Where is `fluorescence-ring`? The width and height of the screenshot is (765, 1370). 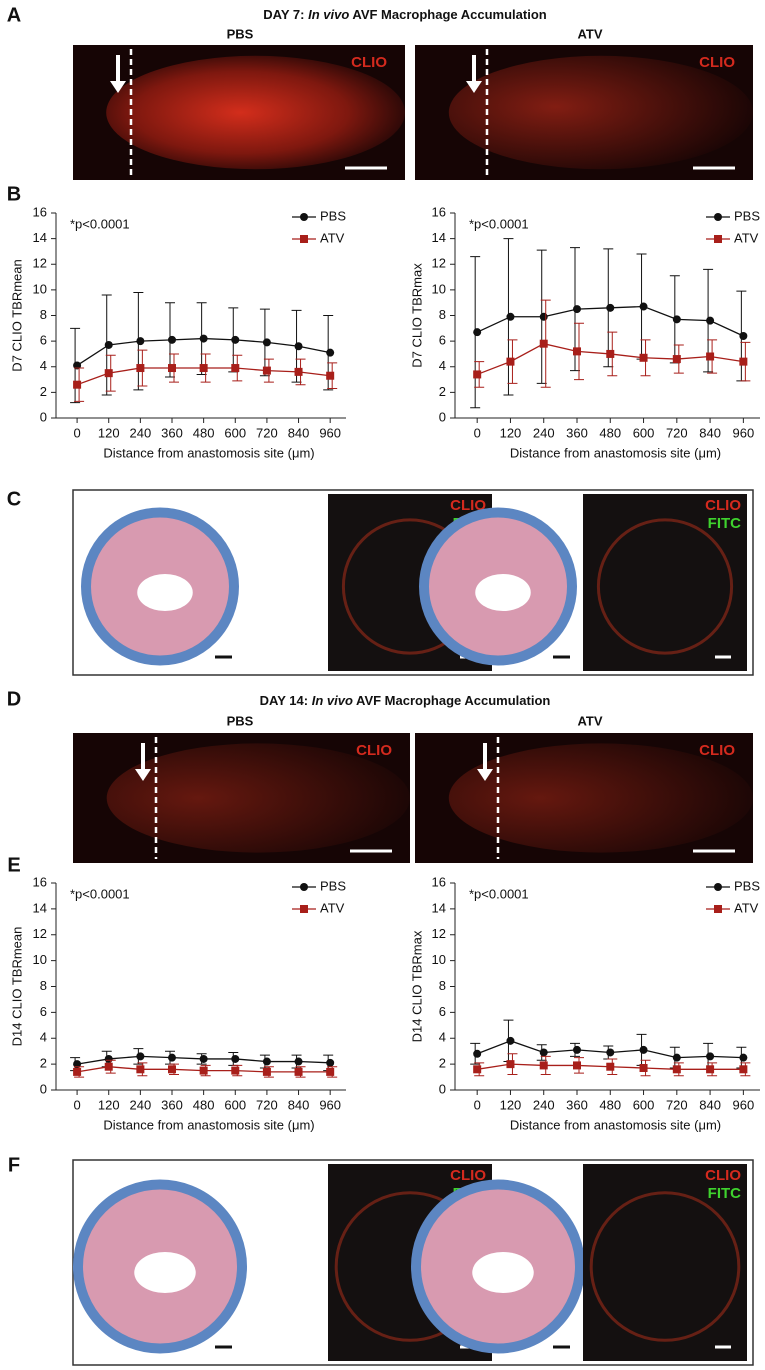
fluorescence-ring is located at coordinates (665, 586).